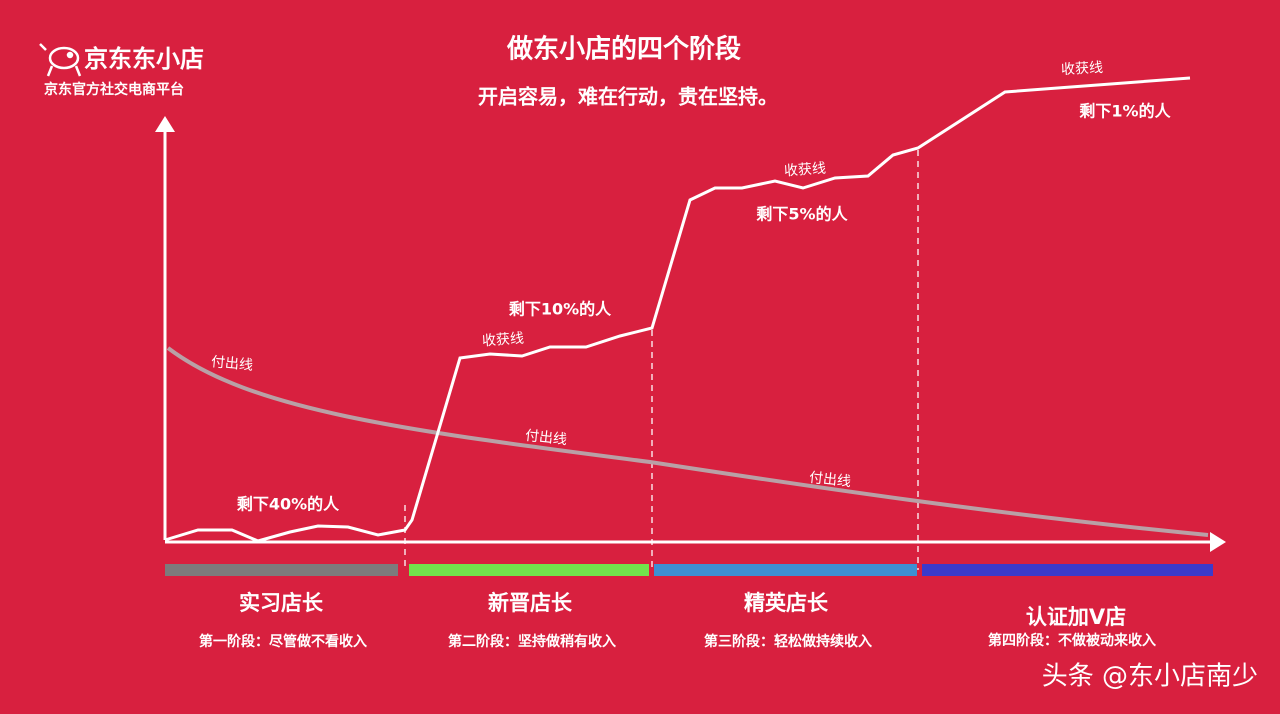 The width and height of the screenshot is (1280, 714). I want to click on stage-desc: 第三阶段：轻松做持续收入, so click(788, 641).